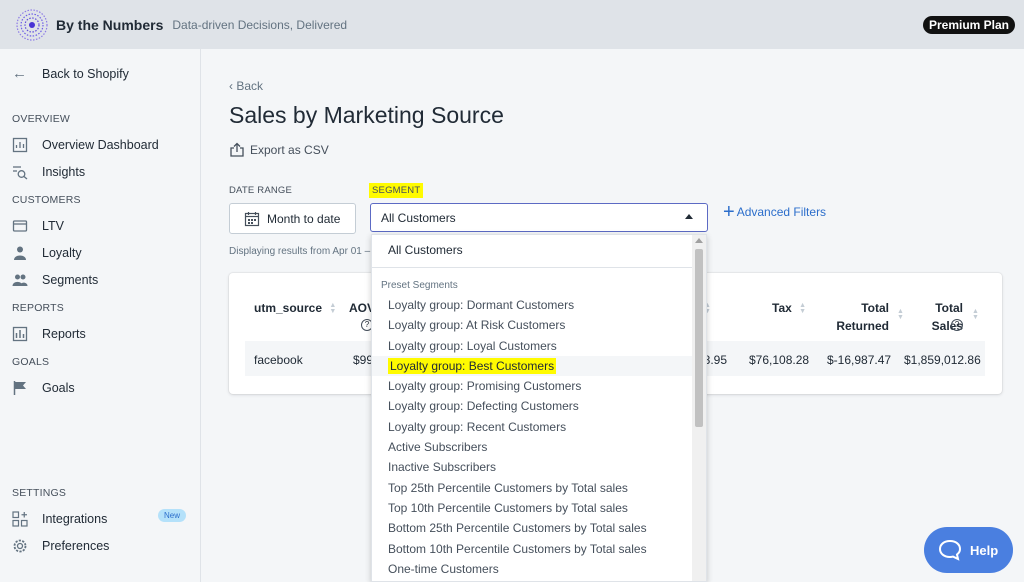  What do you see at coordinates (27, 145) in the screenshot?
I see `dashboard-icon` at bounding box center [27, 145].